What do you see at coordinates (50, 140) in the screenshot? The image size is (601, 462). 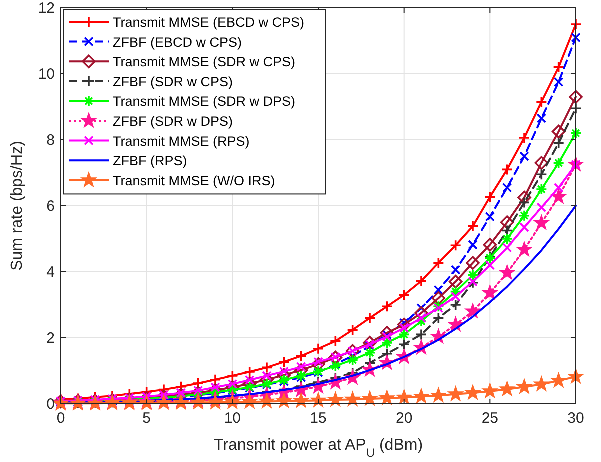 I see `y-tick-label: 8` at bounding box center [50, 140].